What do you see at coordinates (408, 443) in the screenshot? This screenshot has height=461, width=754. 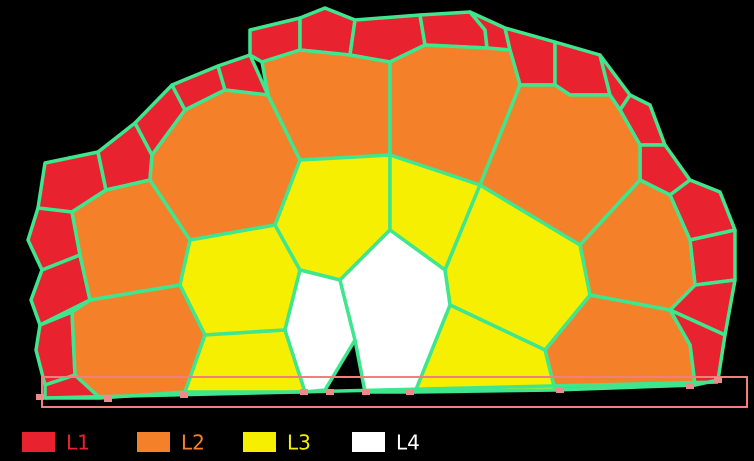 I see `legend-label: L4` at bounding box center [408, 443].